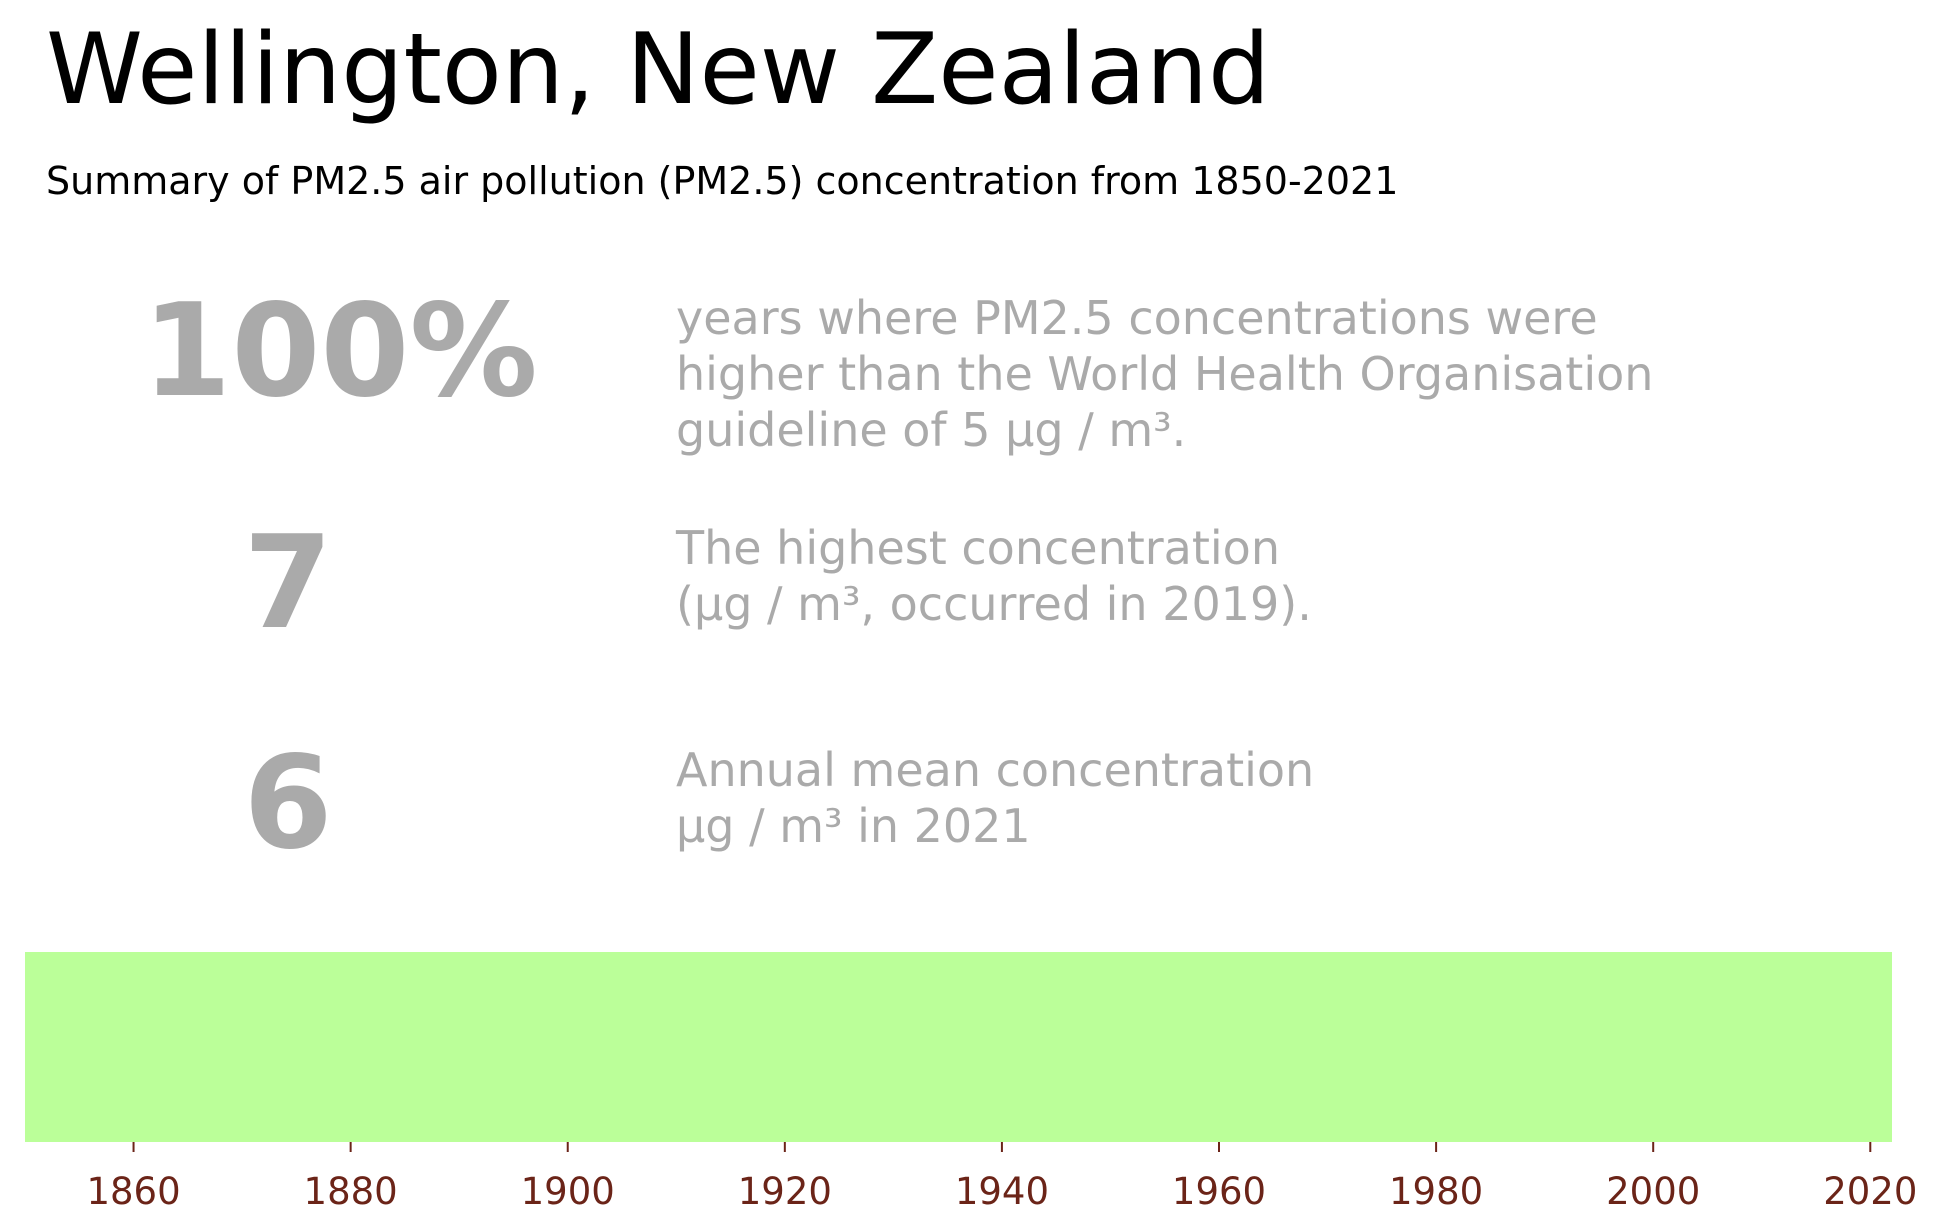 This screenshot has width=1938, height=1224. What do you see at coordinates (1653, 1191) in the screenshot?
I see `x-tick-label: 2000` at bounding box center [1653, 1191].